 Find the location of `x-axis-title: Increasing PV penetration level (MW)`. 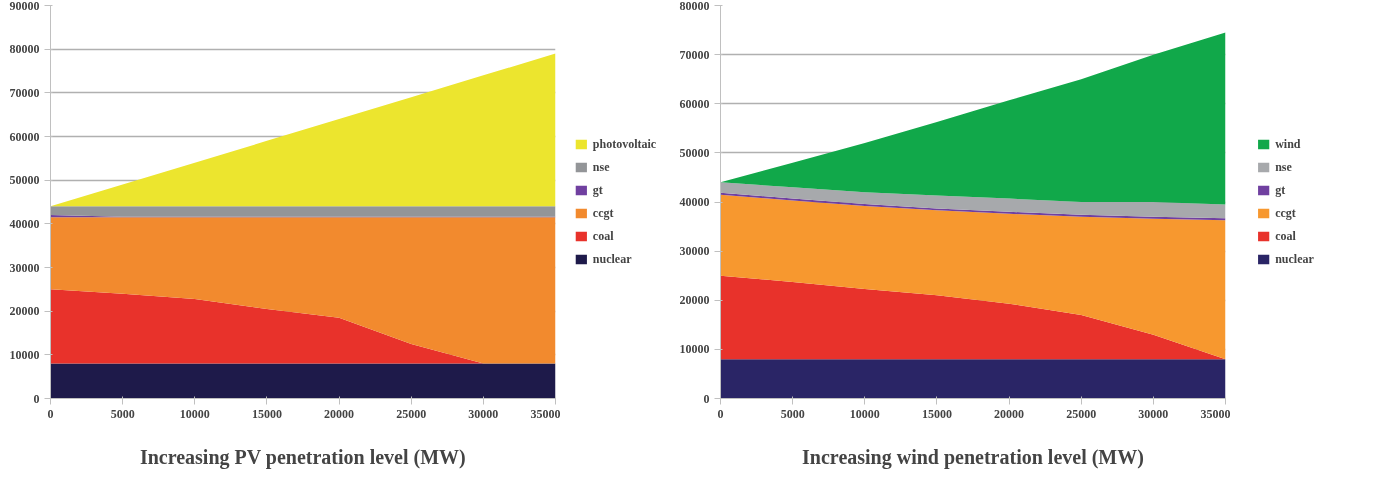

x-axis-title: Increasing PV penetration level (MW) is located at coordinates (302, 457).